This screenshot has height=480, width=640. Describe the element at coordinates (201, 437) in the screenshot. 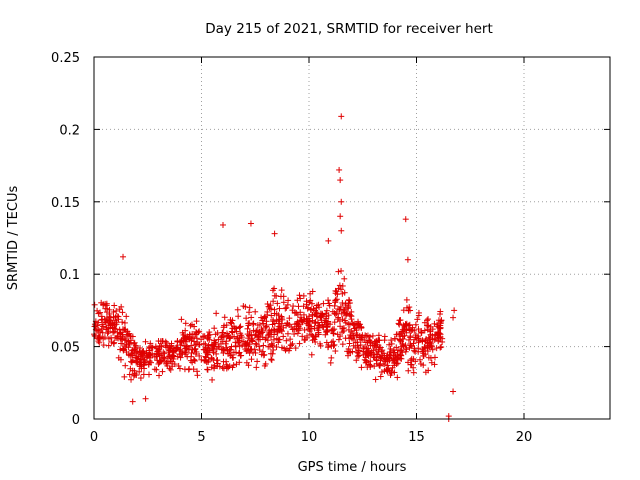

I see `x-tick-label: 5` at that location.